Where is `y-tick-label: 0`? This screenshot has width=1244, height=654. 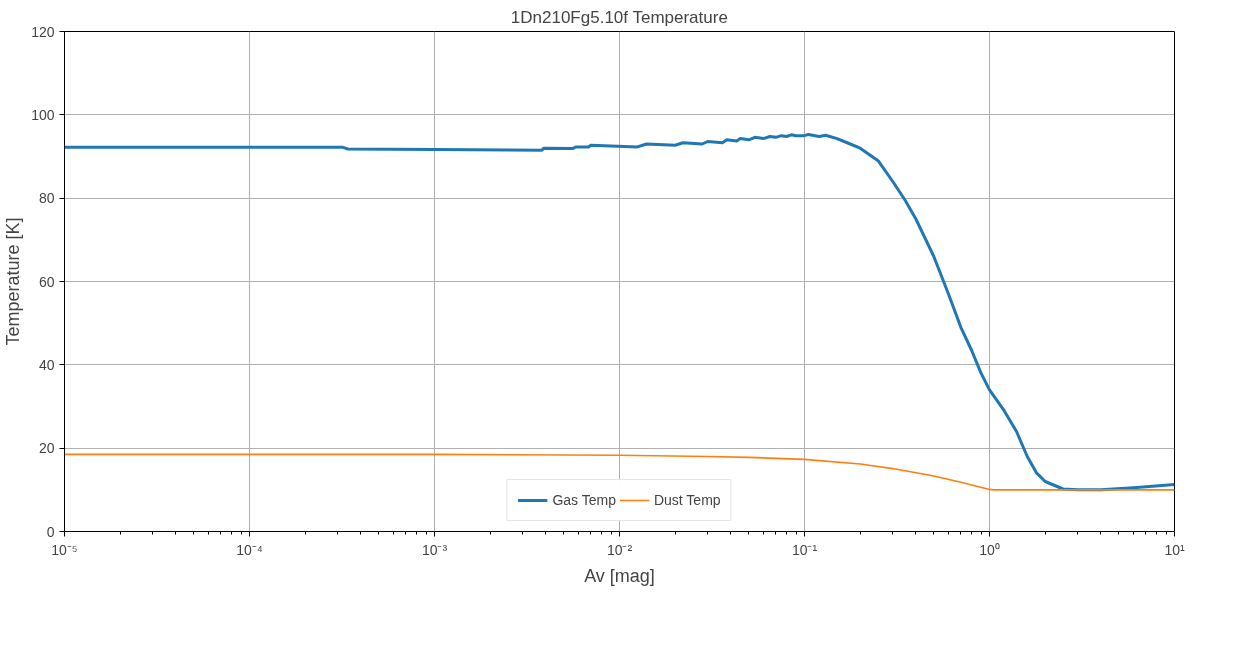 y-tick-label: 0 is located at coordinates (50, 531).